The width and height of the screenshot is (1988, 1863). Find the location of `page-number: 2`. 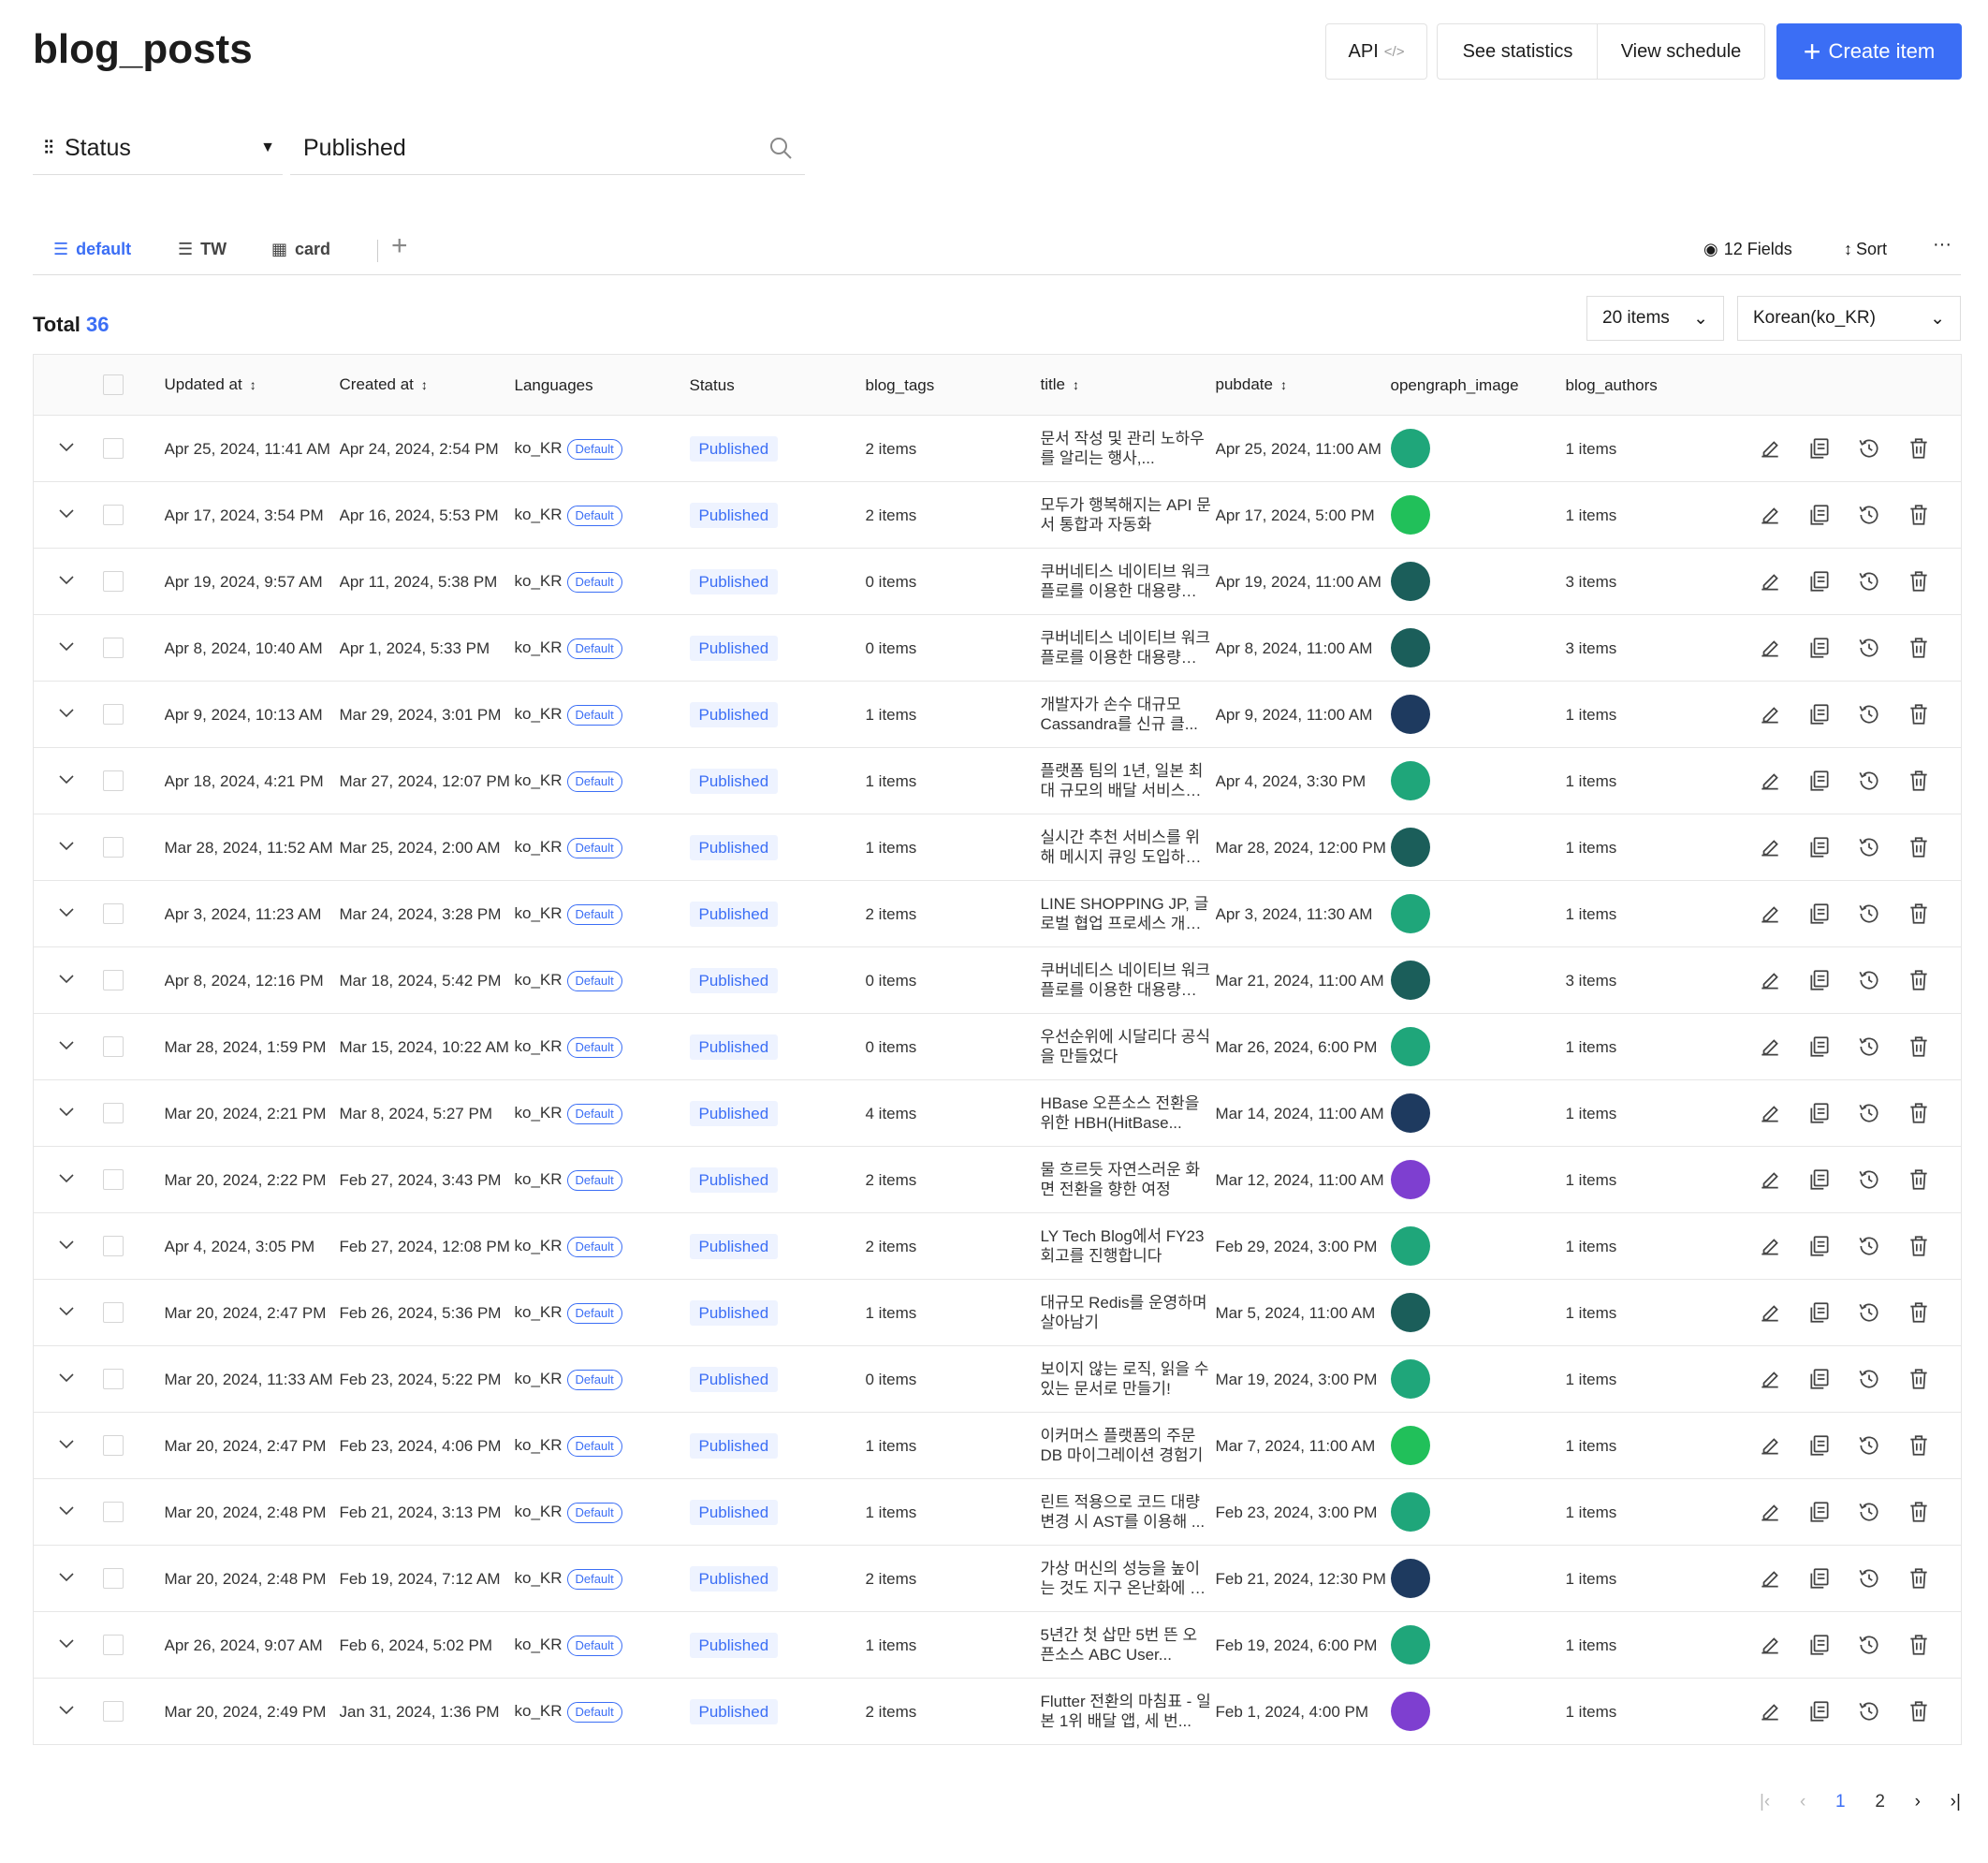

page-number: 2 is located at coordinates (1880, 1802).